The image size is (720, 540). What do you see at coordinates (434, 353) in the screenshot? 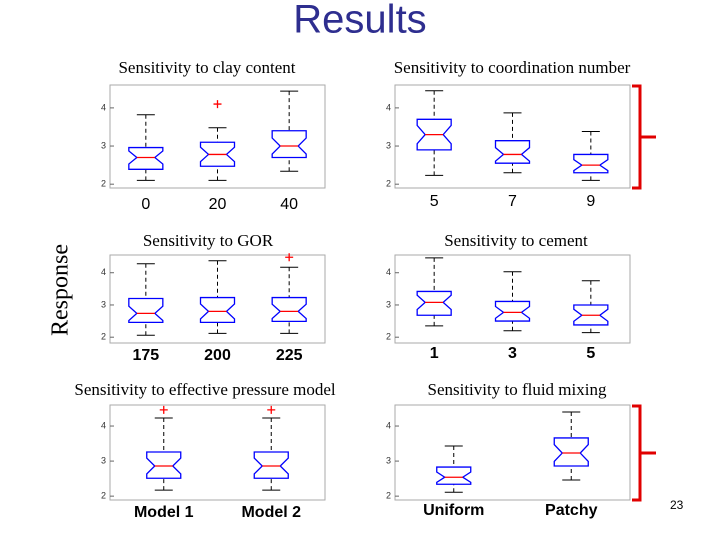
I see `x-tick-label: 1` at bounding box center [434, 353].